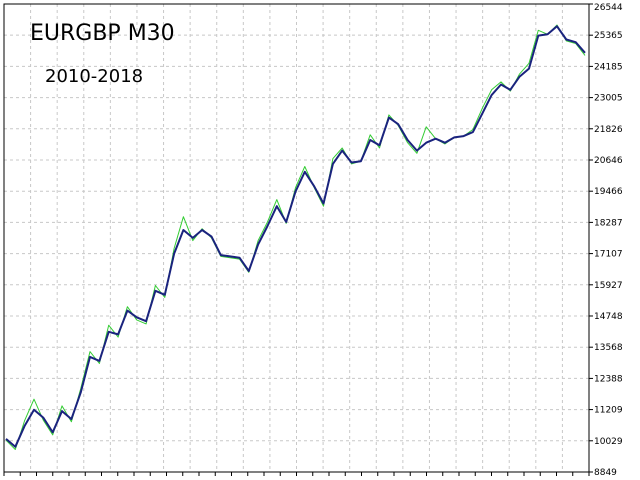 This screenshot has width=640, height=480. I want to click on y-tick-label: 21826, so click(608, 130).